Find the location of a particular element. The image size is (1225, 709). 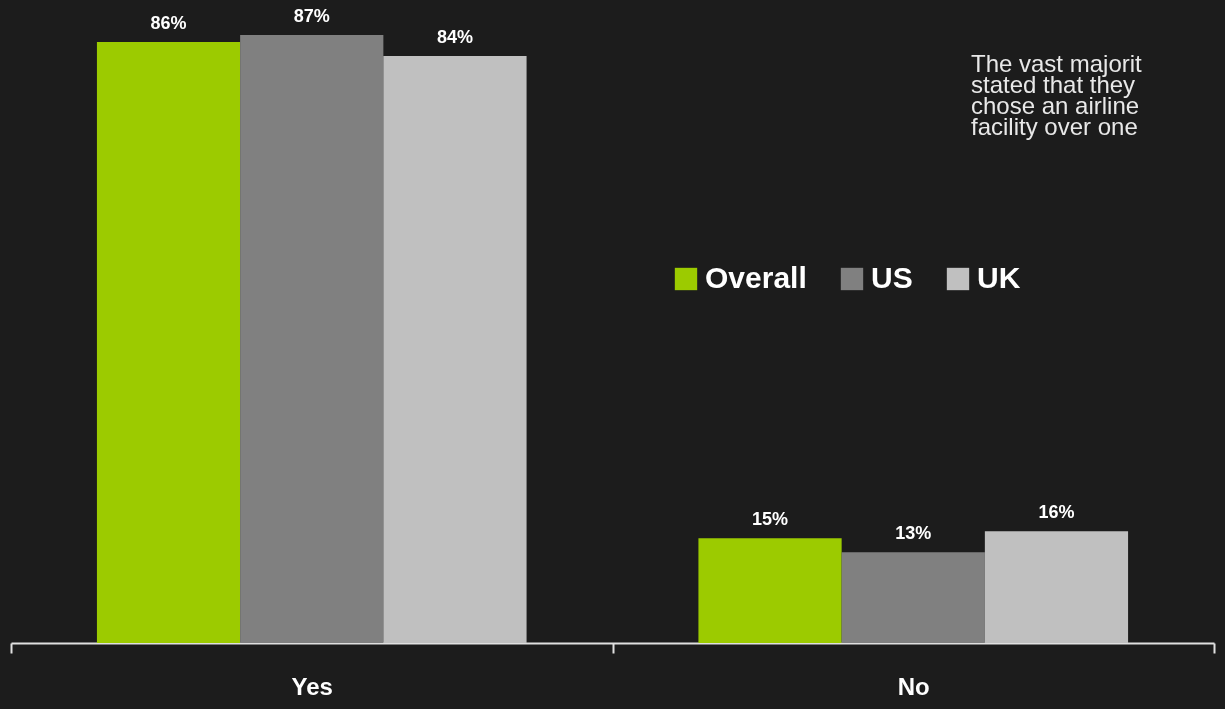

data-label: 13% is located at coordinates (913, 533).